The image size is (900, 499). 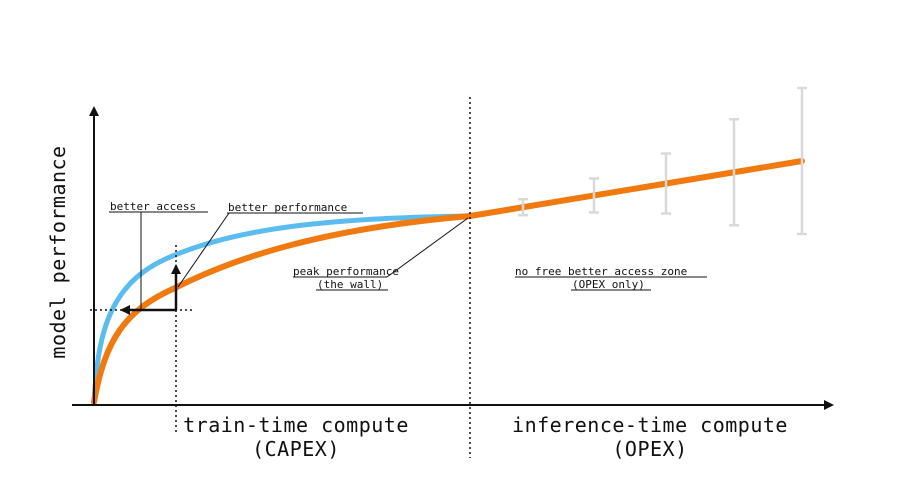 What do you see at coordinates (346, 271) in the screenshot?
I see `peak-performance-label: peak performance` at bounding box center [346, 271].